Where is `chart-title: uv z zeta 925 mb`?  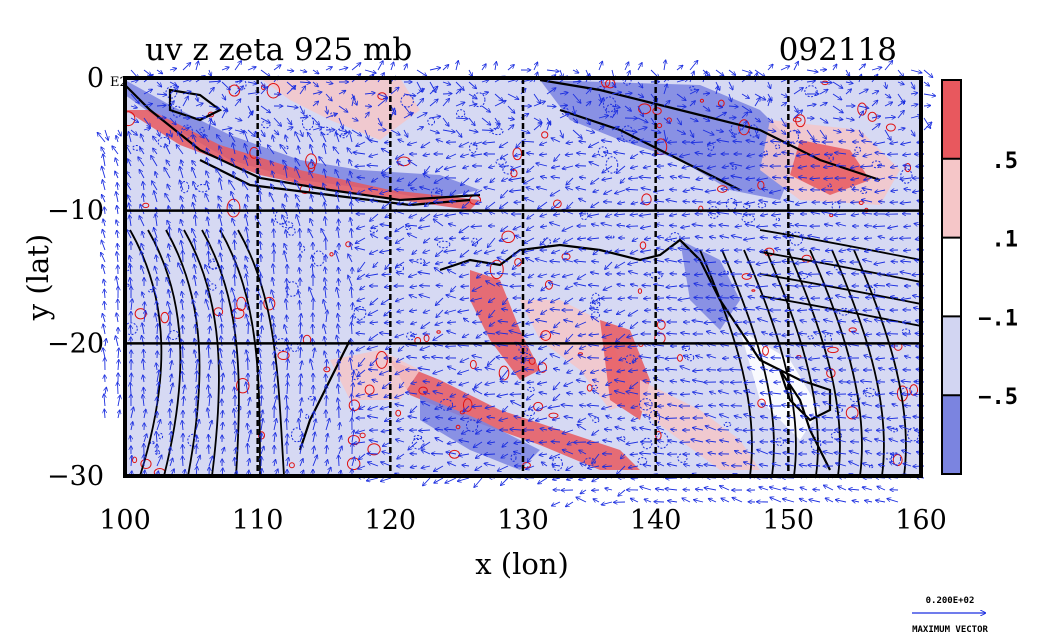 chart-title: uv z zeta 925 mb is located at coordinates (278, 50).